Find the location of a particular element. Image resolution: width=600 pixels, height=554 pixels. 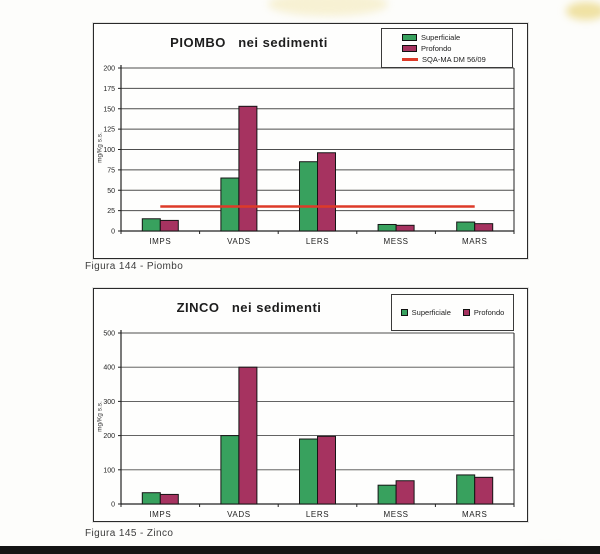

zinco-chart-title: ZINCO nei sedimenti is located at coordinates (249, 307).